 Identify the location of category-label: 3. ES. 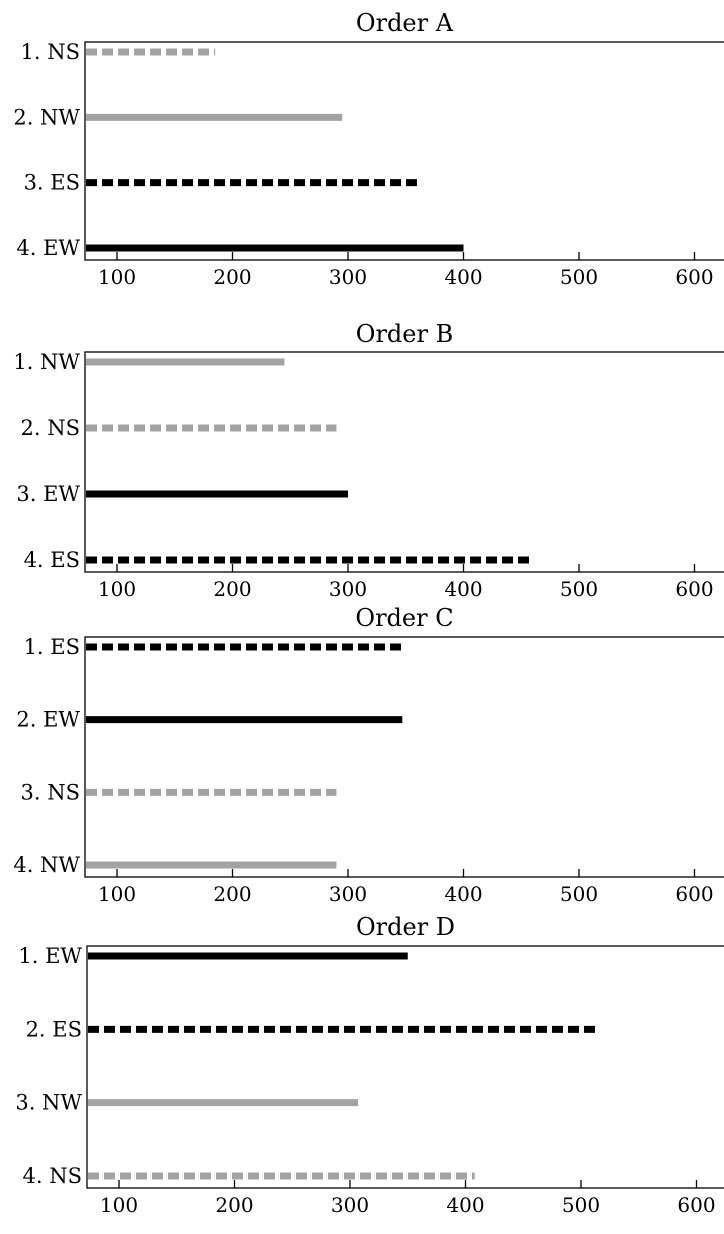
(52, 183).